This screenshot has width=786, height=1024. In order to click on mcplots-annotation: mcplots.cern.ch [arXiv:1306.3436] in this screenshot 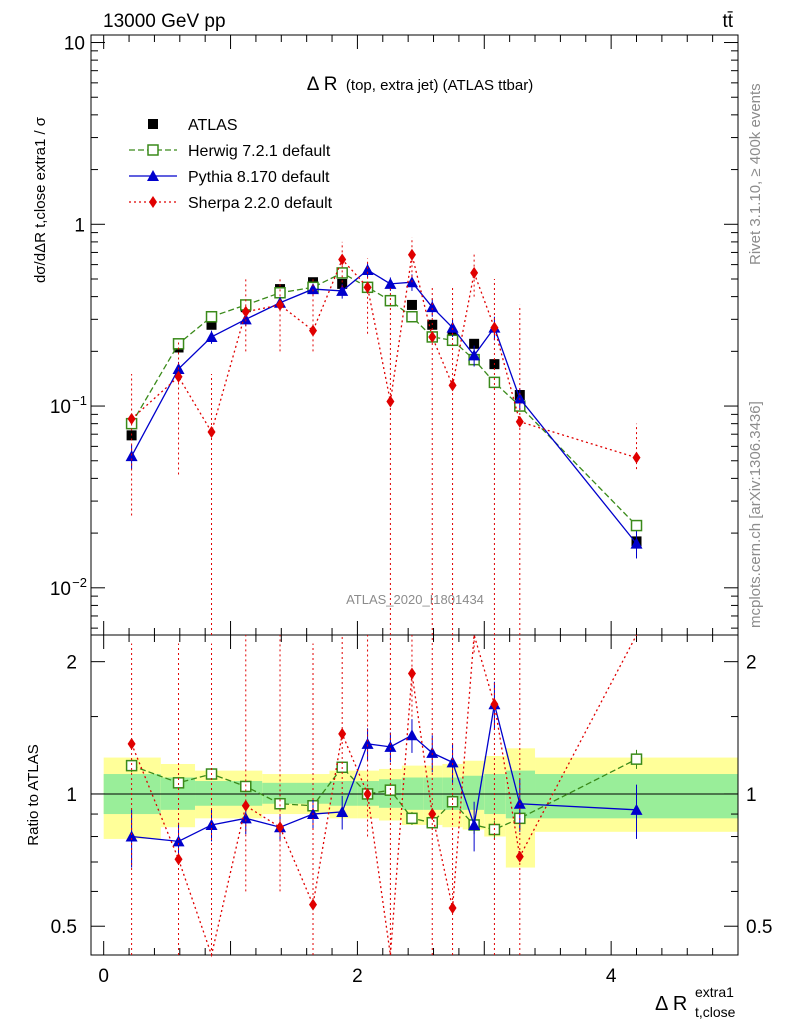, I will do `click(755, 514)`.